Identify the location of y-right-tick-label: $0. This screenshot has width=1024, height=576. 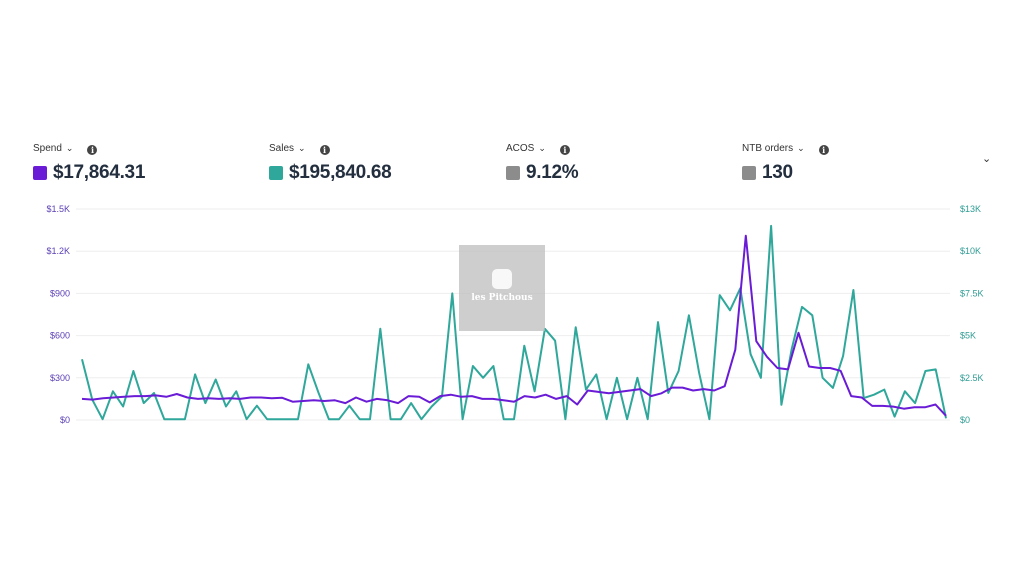
(965, 420).